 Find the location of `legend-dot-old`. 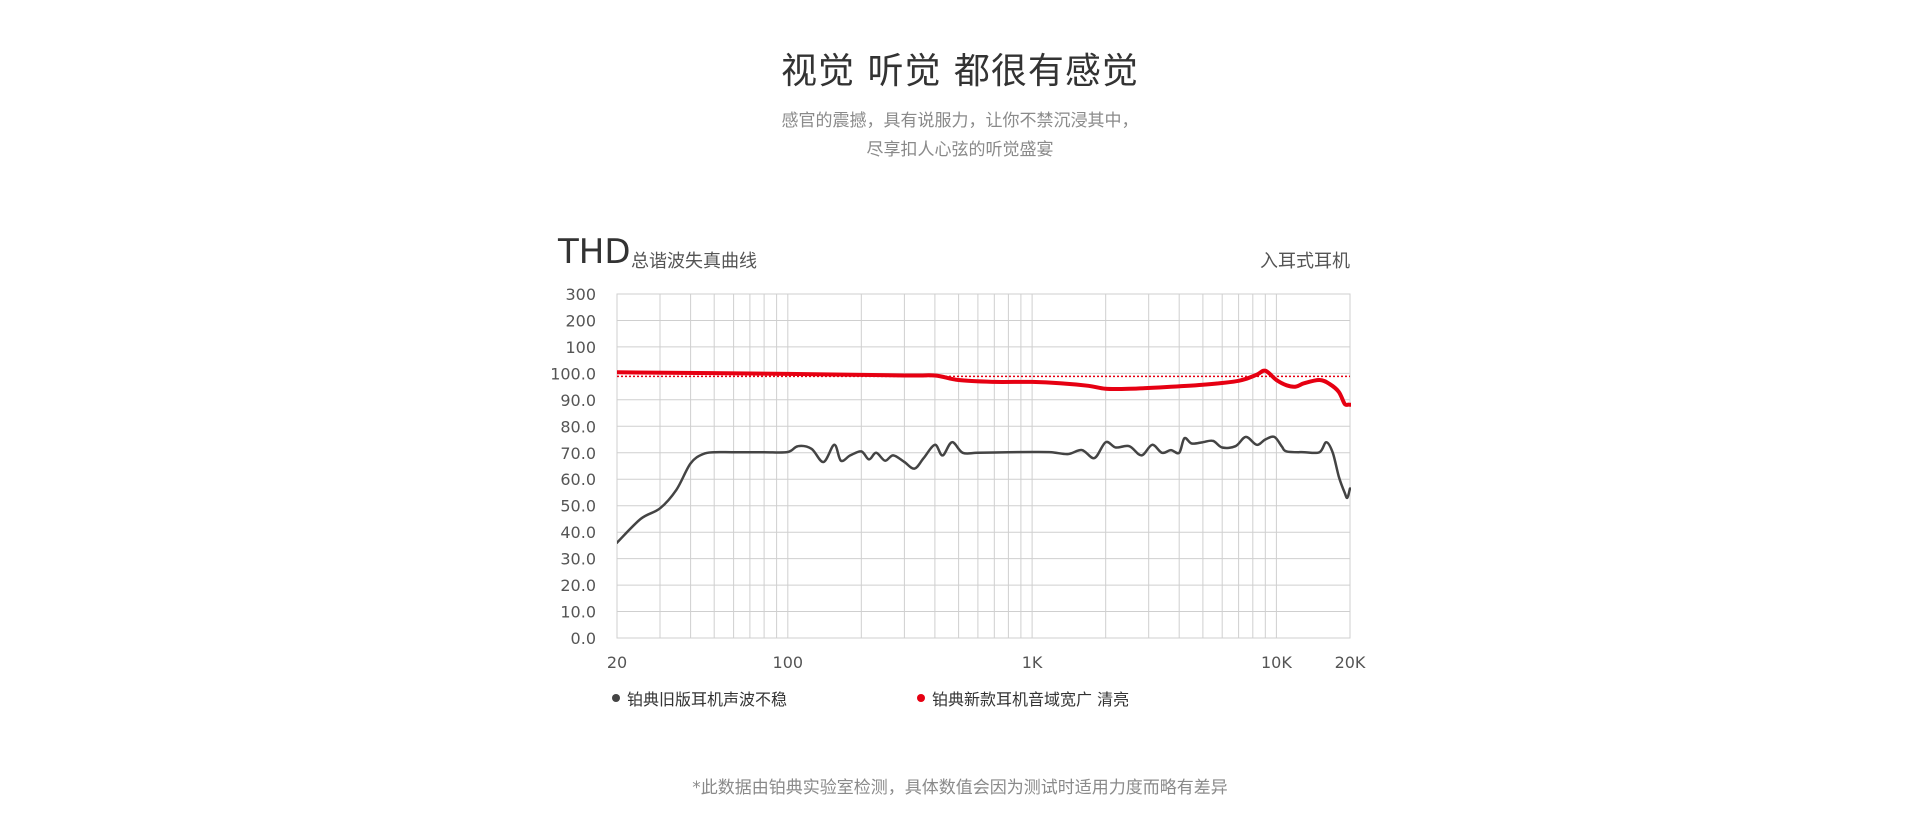

legend-dot-old is located at coordinates (616, 698).